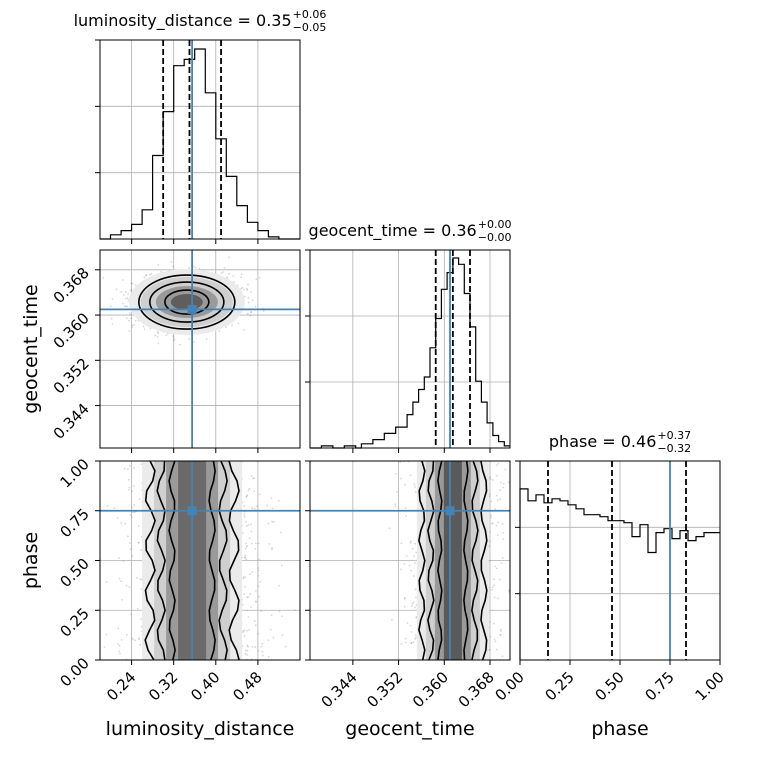 This screenshot has width=760, height=760. Describe the element at coordinates (430, 689) in the screenshot. I see `x-tick-label: 0.360` at that location.